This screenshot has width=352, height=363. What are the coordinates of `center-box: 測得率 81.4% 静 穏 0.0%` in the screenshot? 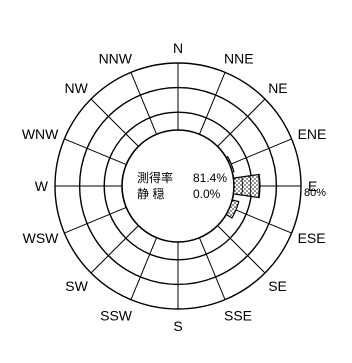 It's located at (182, 185).